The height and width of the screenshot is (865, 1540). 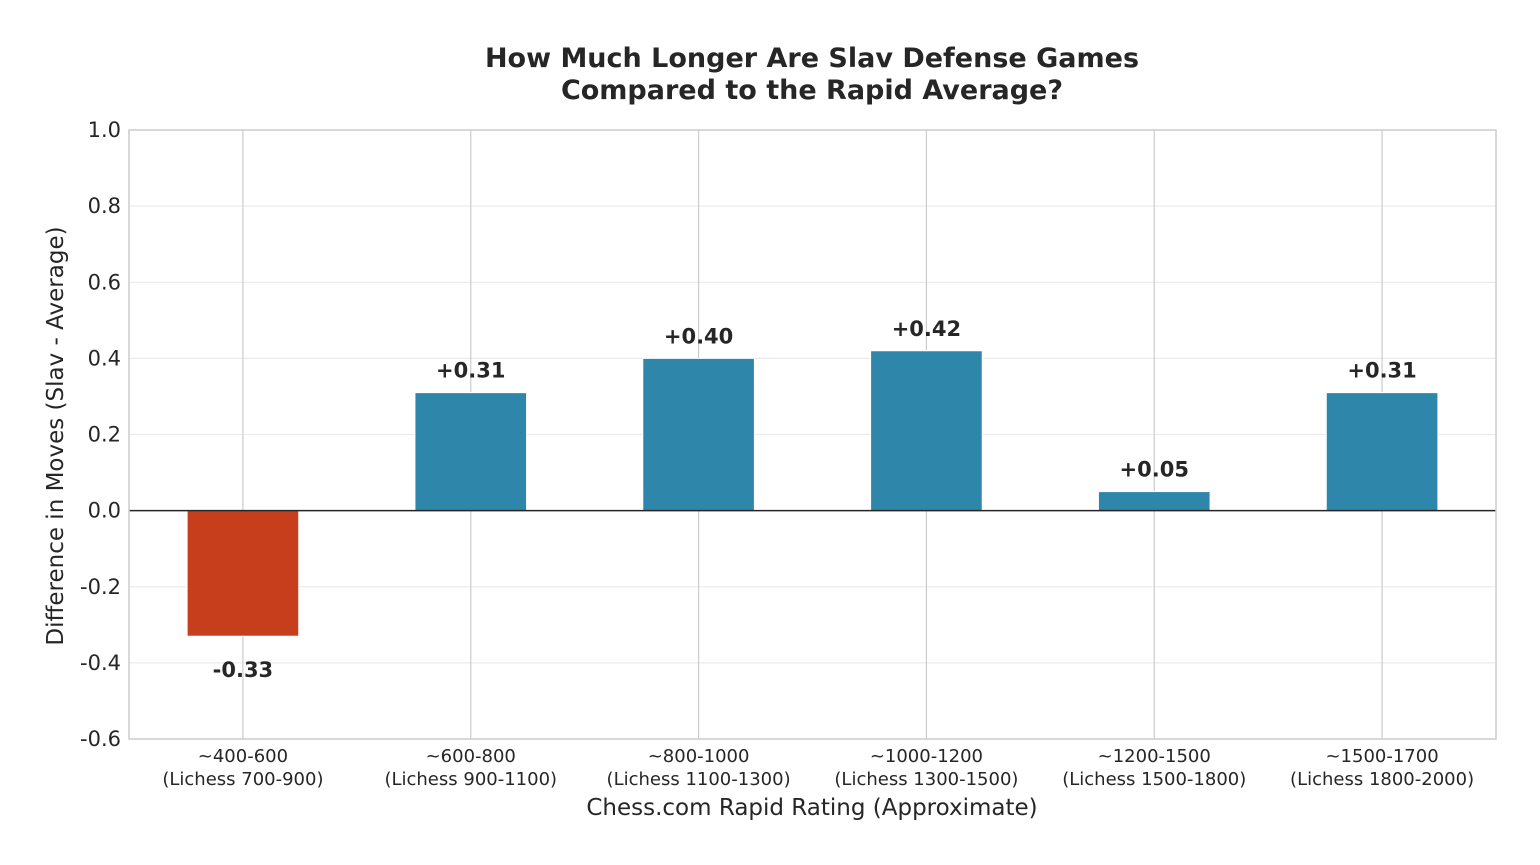 I want to click on y-axis-title: Difference in Moves (Slav - Average), so click(x=56, y=435).